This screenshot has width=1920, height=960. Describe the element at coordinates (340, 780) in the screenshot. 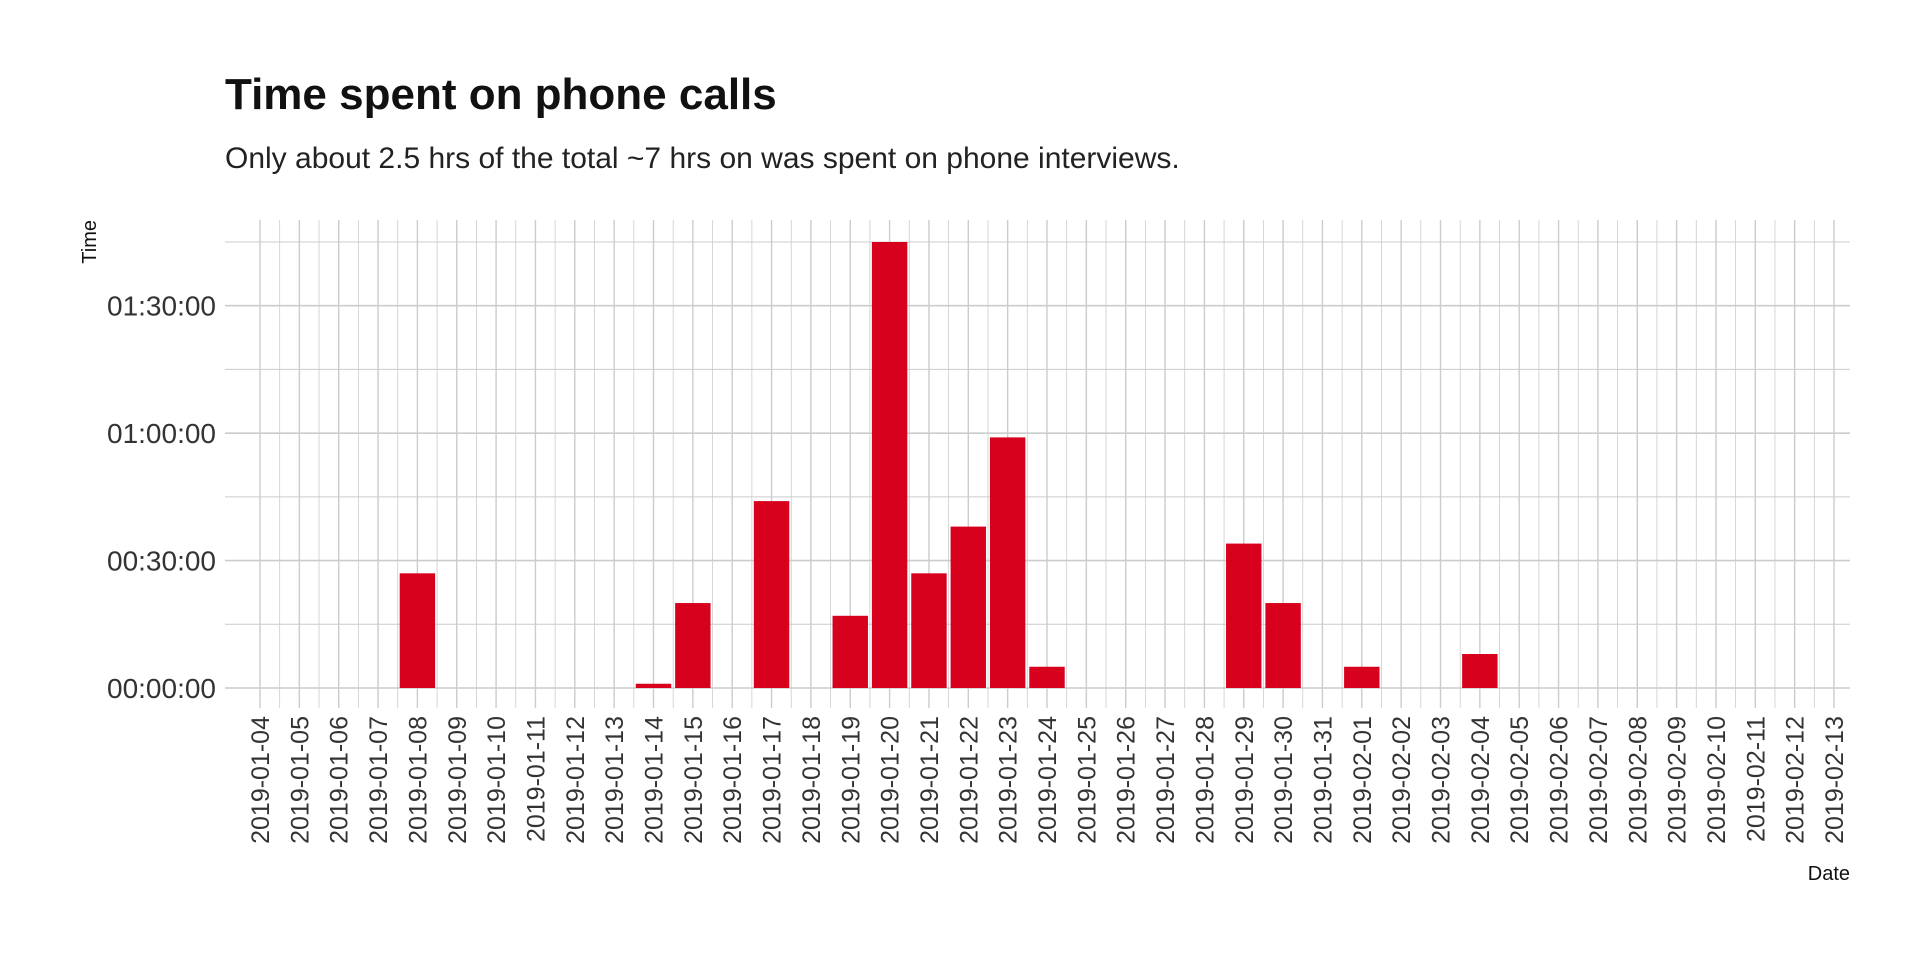

I see `x-tick-label: 2019-01-06` at that location.